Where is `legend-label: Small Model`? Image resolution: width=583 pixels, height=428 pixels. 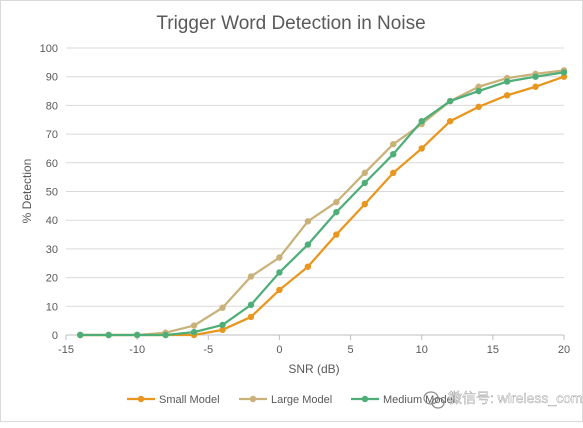 legend-label: Small Model is located at coordinates (189, 400).